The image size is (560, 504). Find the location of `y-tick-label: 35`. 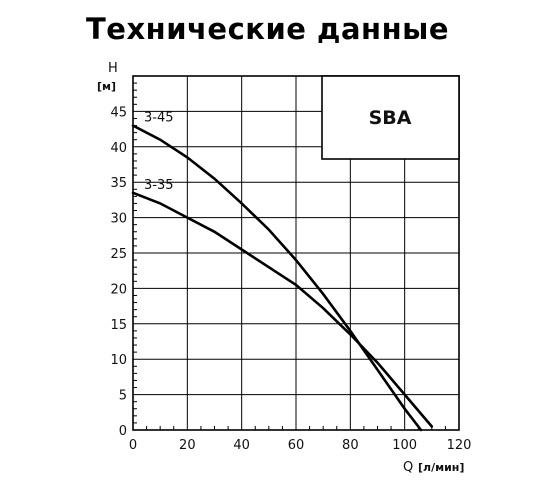

y-tick-label: 35 is located at coordinates (118, 183).